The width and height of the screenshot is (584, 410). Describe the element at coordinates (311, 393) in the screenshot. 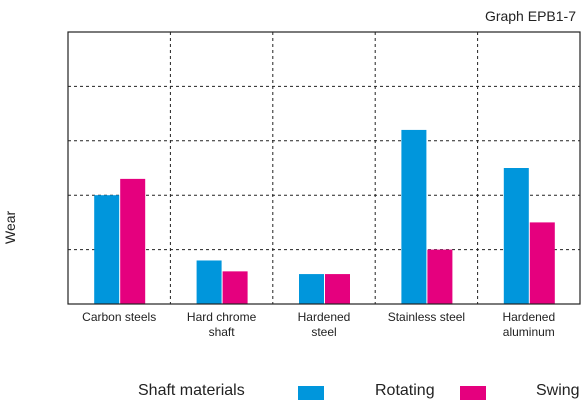

I see `legend-swatch-rotating` at that location.